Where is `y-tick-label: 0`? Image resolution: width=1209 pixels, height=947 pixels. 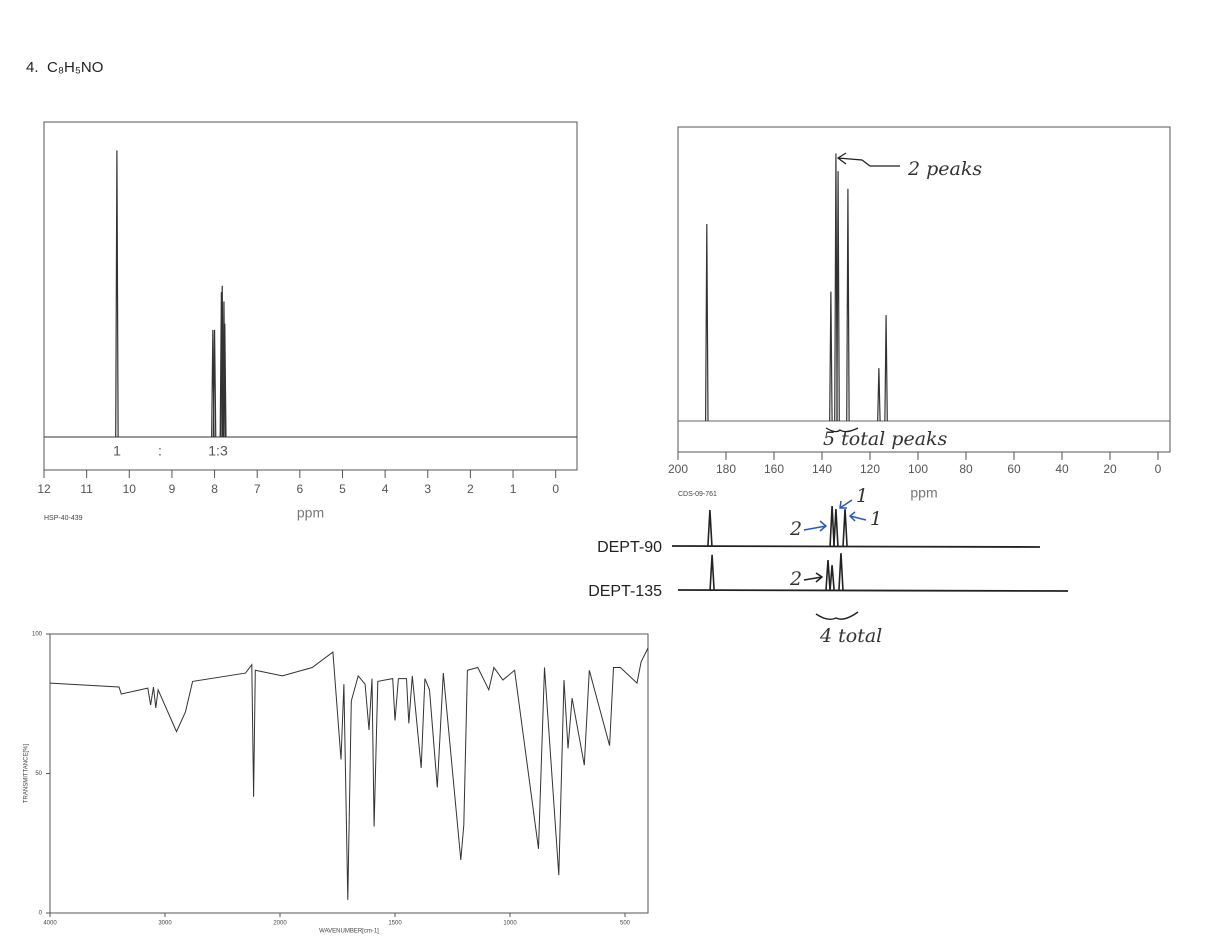
y-tick-label: 0 is located at coordinates (41, 914).